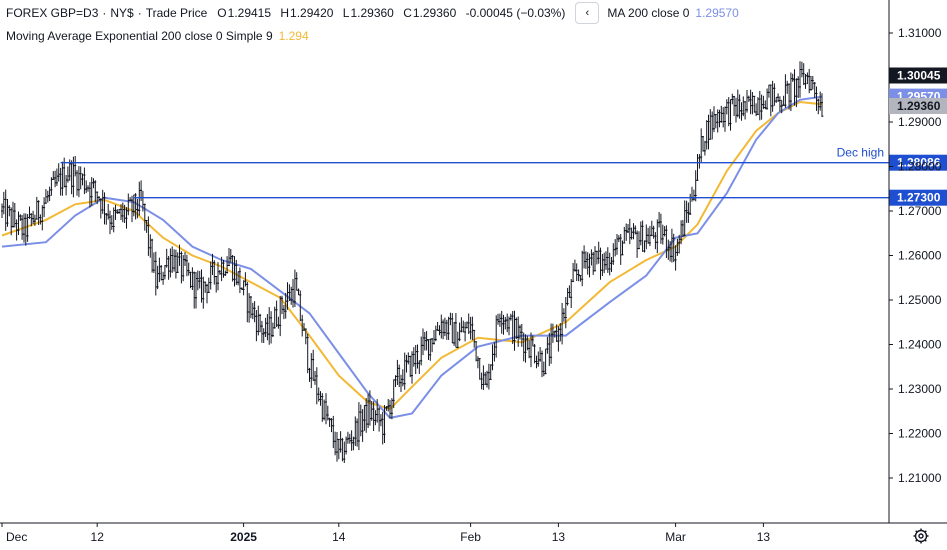 The width and height of the screenshot is (947, 550). Describe the element at coordinates (717, 13) in the screenshot. I see `ma-indicator-value: 1.29570` at that location.